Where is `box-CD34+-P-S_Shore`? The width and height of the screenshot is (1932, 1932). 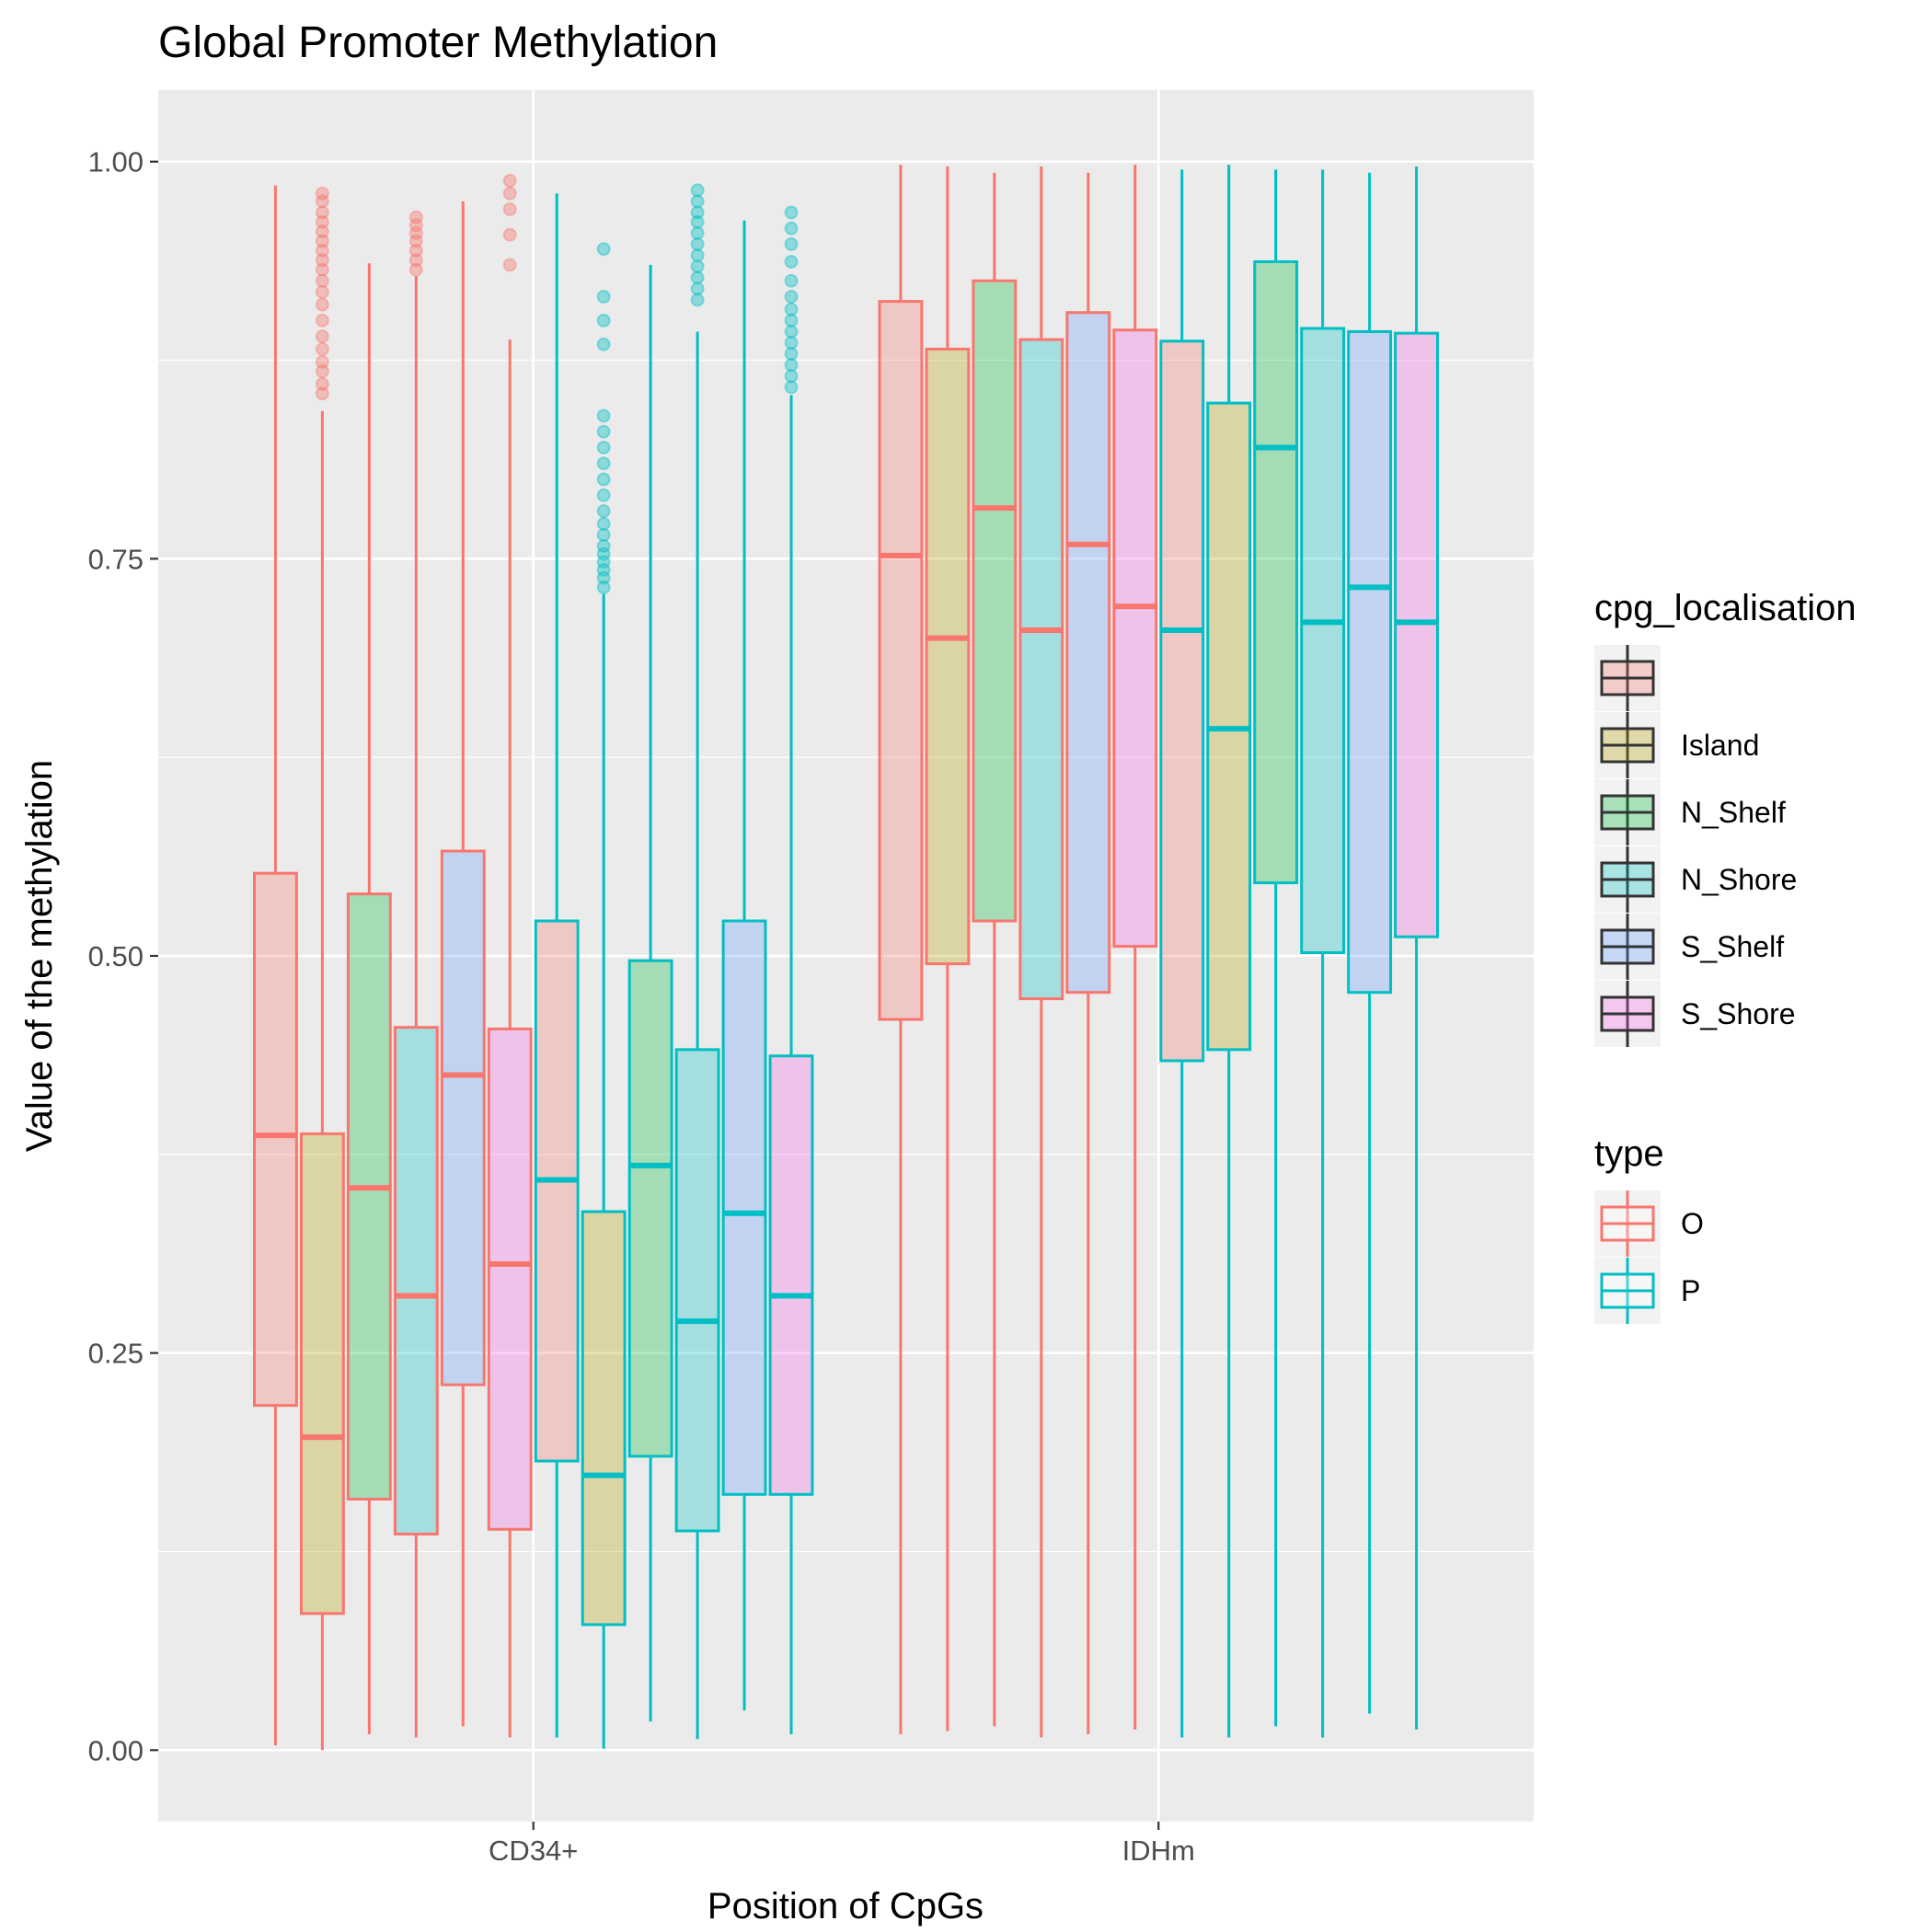 box-CD34+-P-S_Shore is located at coordinates (791, 970).